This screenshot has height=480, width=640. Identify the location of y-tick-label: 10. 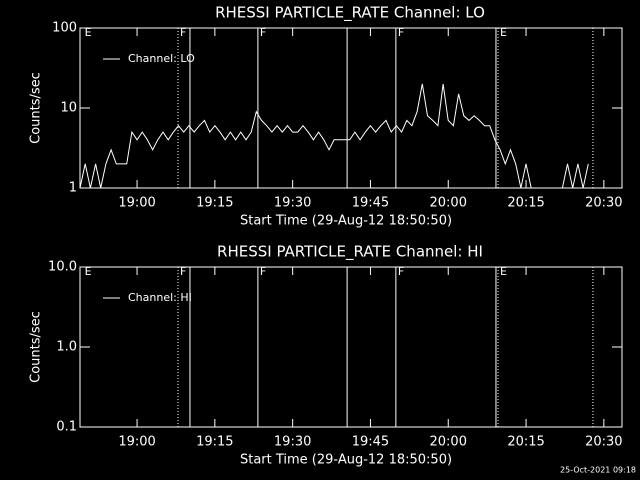
(68, 108).